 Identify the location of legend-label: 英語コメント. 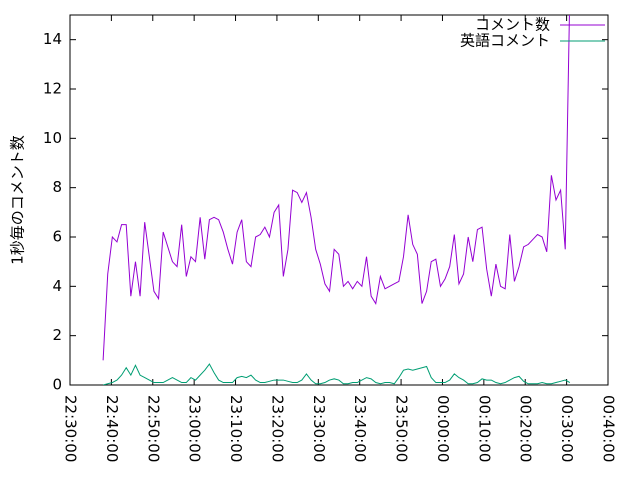
(505, 41).